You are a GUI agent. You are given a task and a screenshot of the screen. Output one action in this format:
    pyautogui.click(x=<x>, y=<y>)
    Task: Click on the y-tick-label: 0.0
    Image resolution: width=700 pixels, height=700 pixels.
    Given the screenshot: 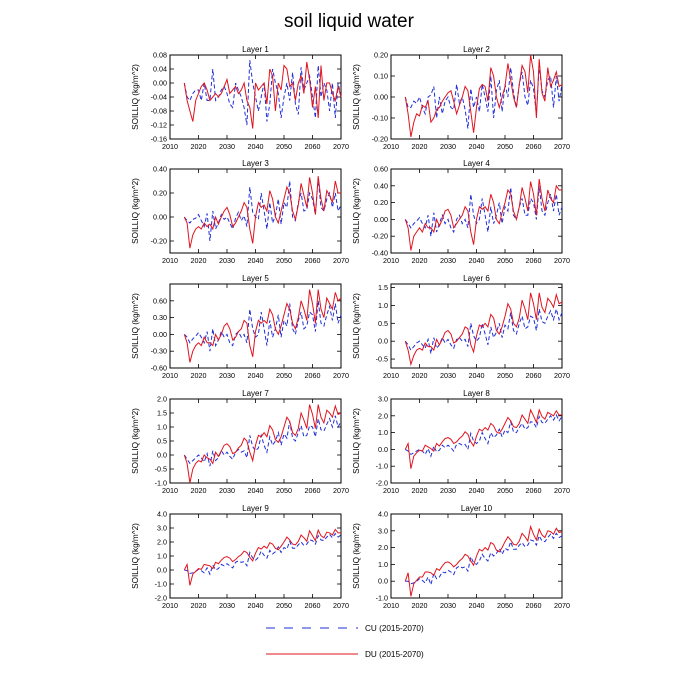 What is the action you would take?
    pyautogui.click(x=383, y=341)
    